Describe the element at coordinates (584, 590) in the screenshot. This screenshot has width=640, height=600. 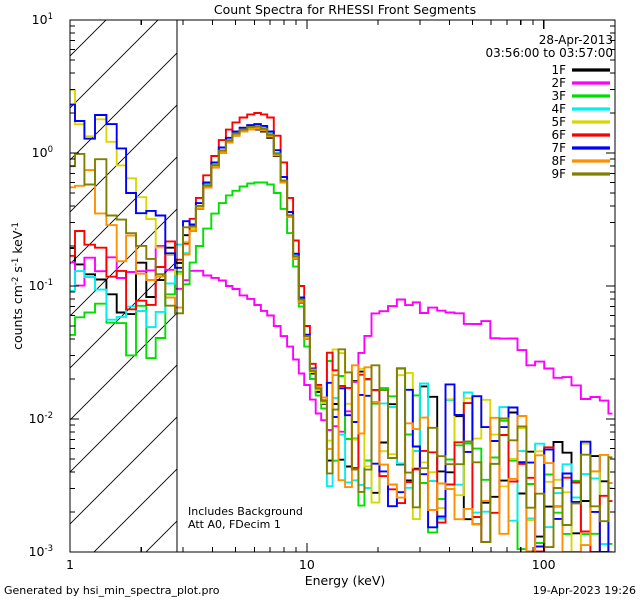
I see `footer-timestamp: 19-Apr-2023 19:26` at that location.